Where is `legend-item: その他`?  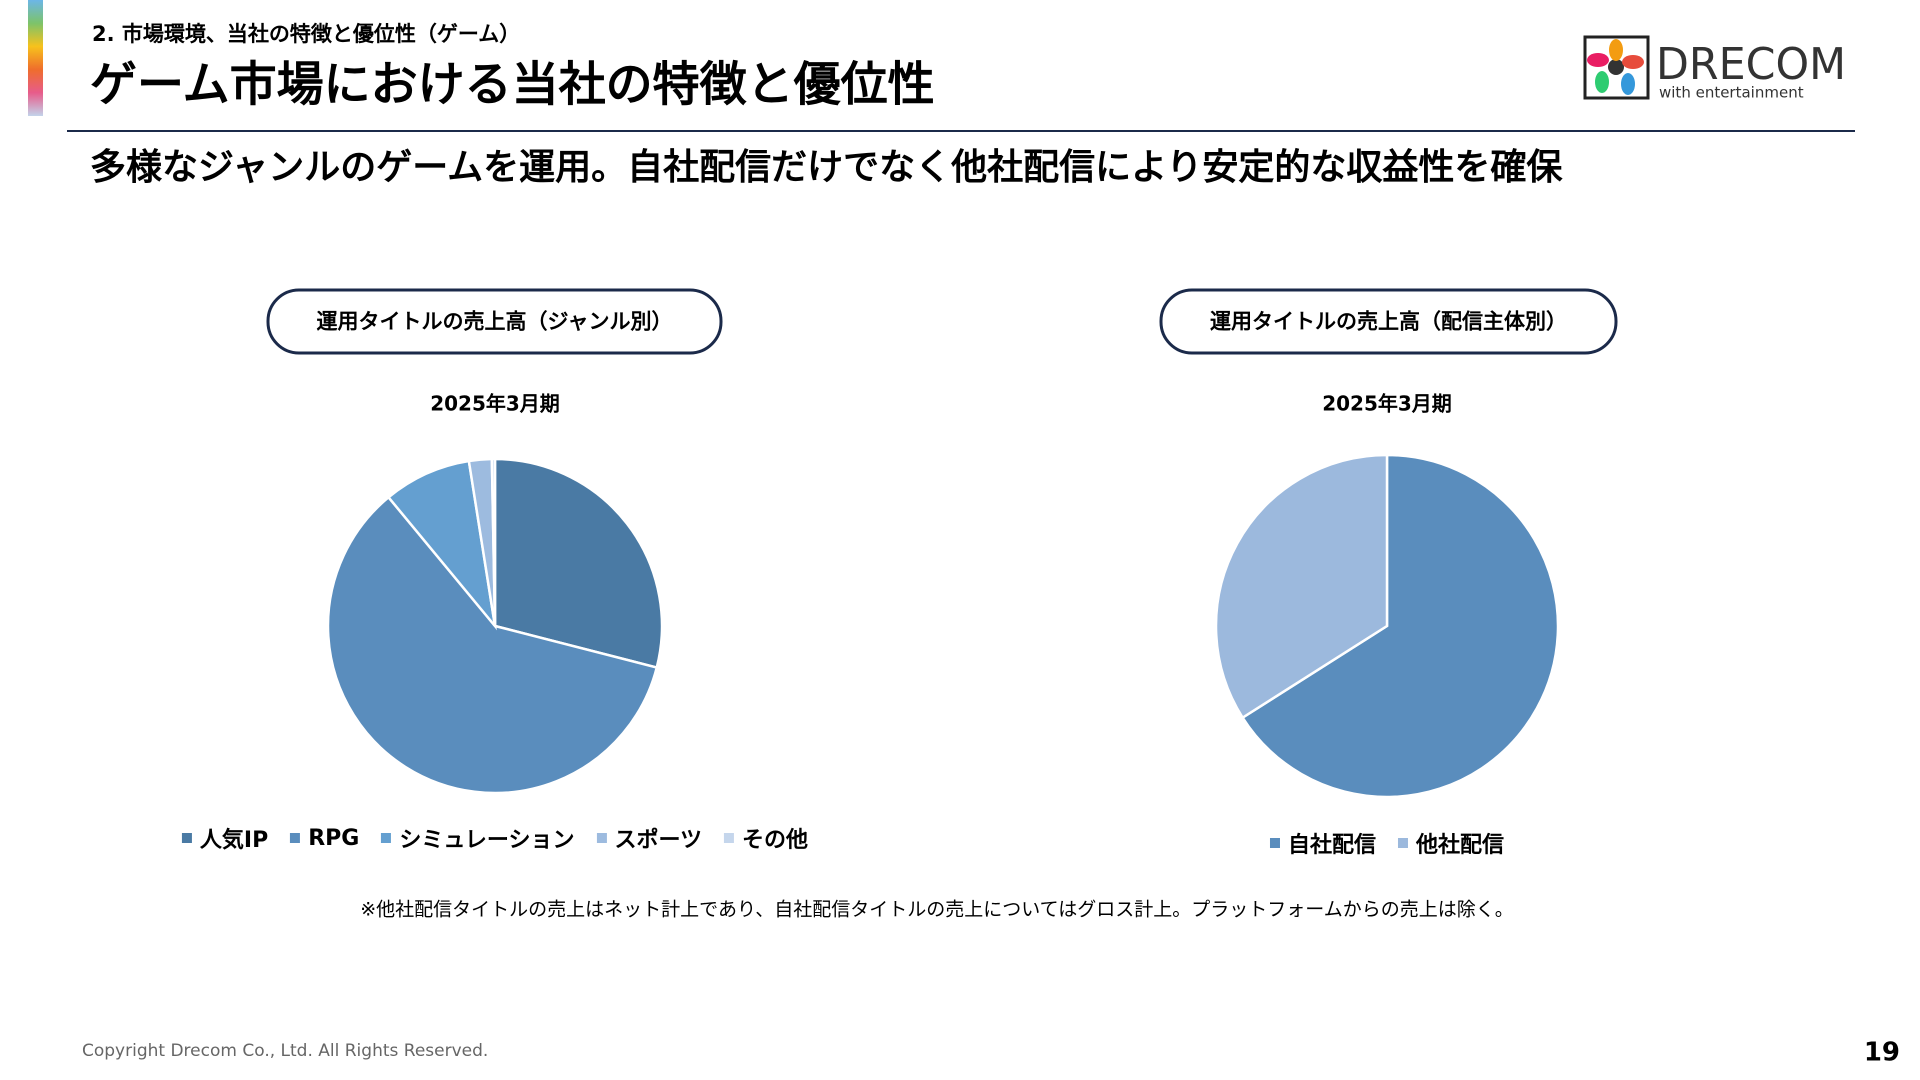 legend-item: その他 is located at coordinates (766, 838).